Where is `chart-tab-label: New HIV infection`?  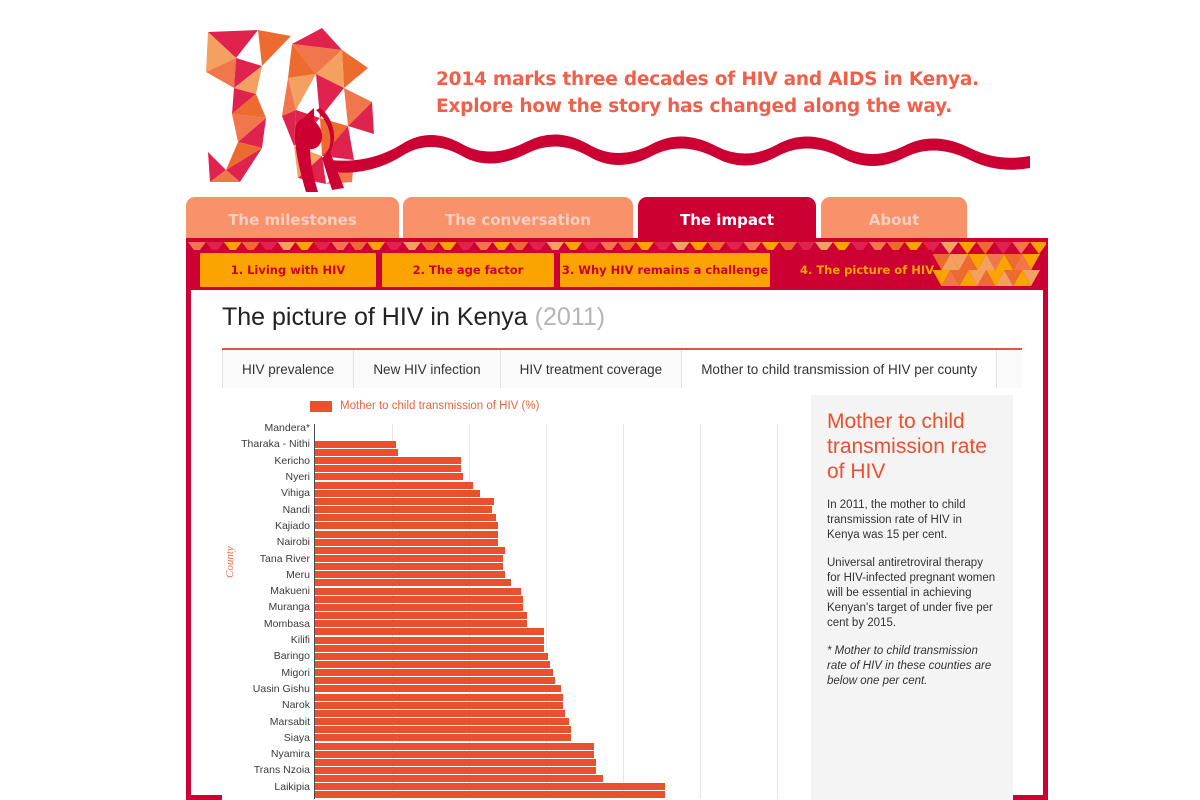
chart-tab-label: New HIV infection is located at coordinates (427, 369).